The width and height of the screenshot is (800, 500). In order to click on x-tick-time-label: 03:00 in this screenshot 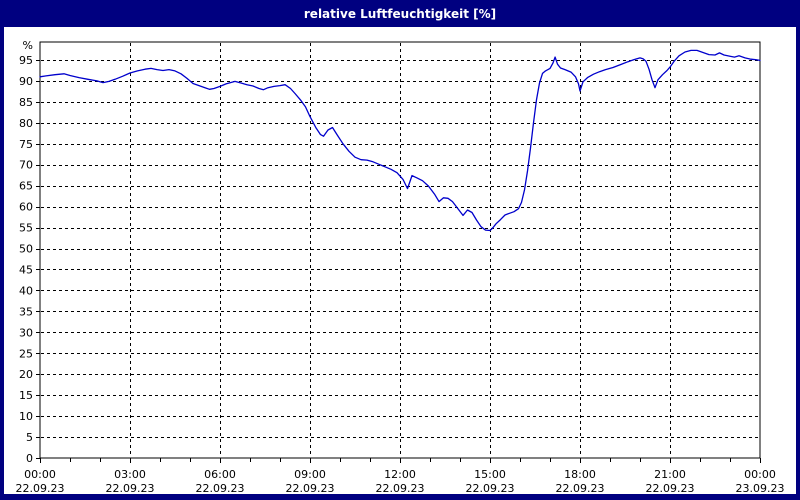, I will do `click(130, 474)`.